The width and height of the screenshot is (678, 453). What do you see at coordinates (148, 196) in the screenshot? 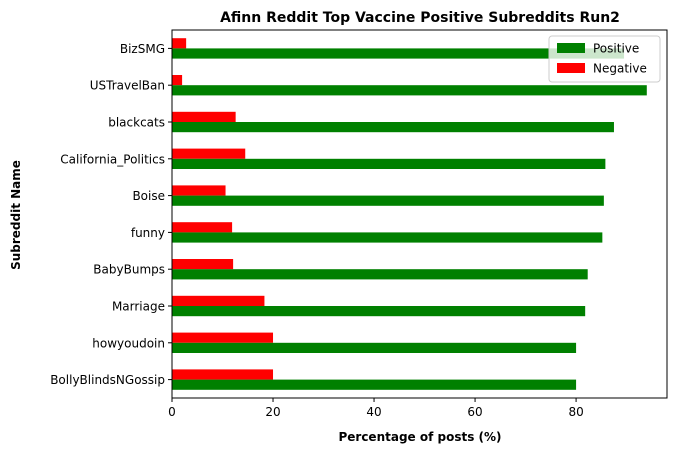
I see `y-tick-label-4: Boise` at bounding box center [148, 196].